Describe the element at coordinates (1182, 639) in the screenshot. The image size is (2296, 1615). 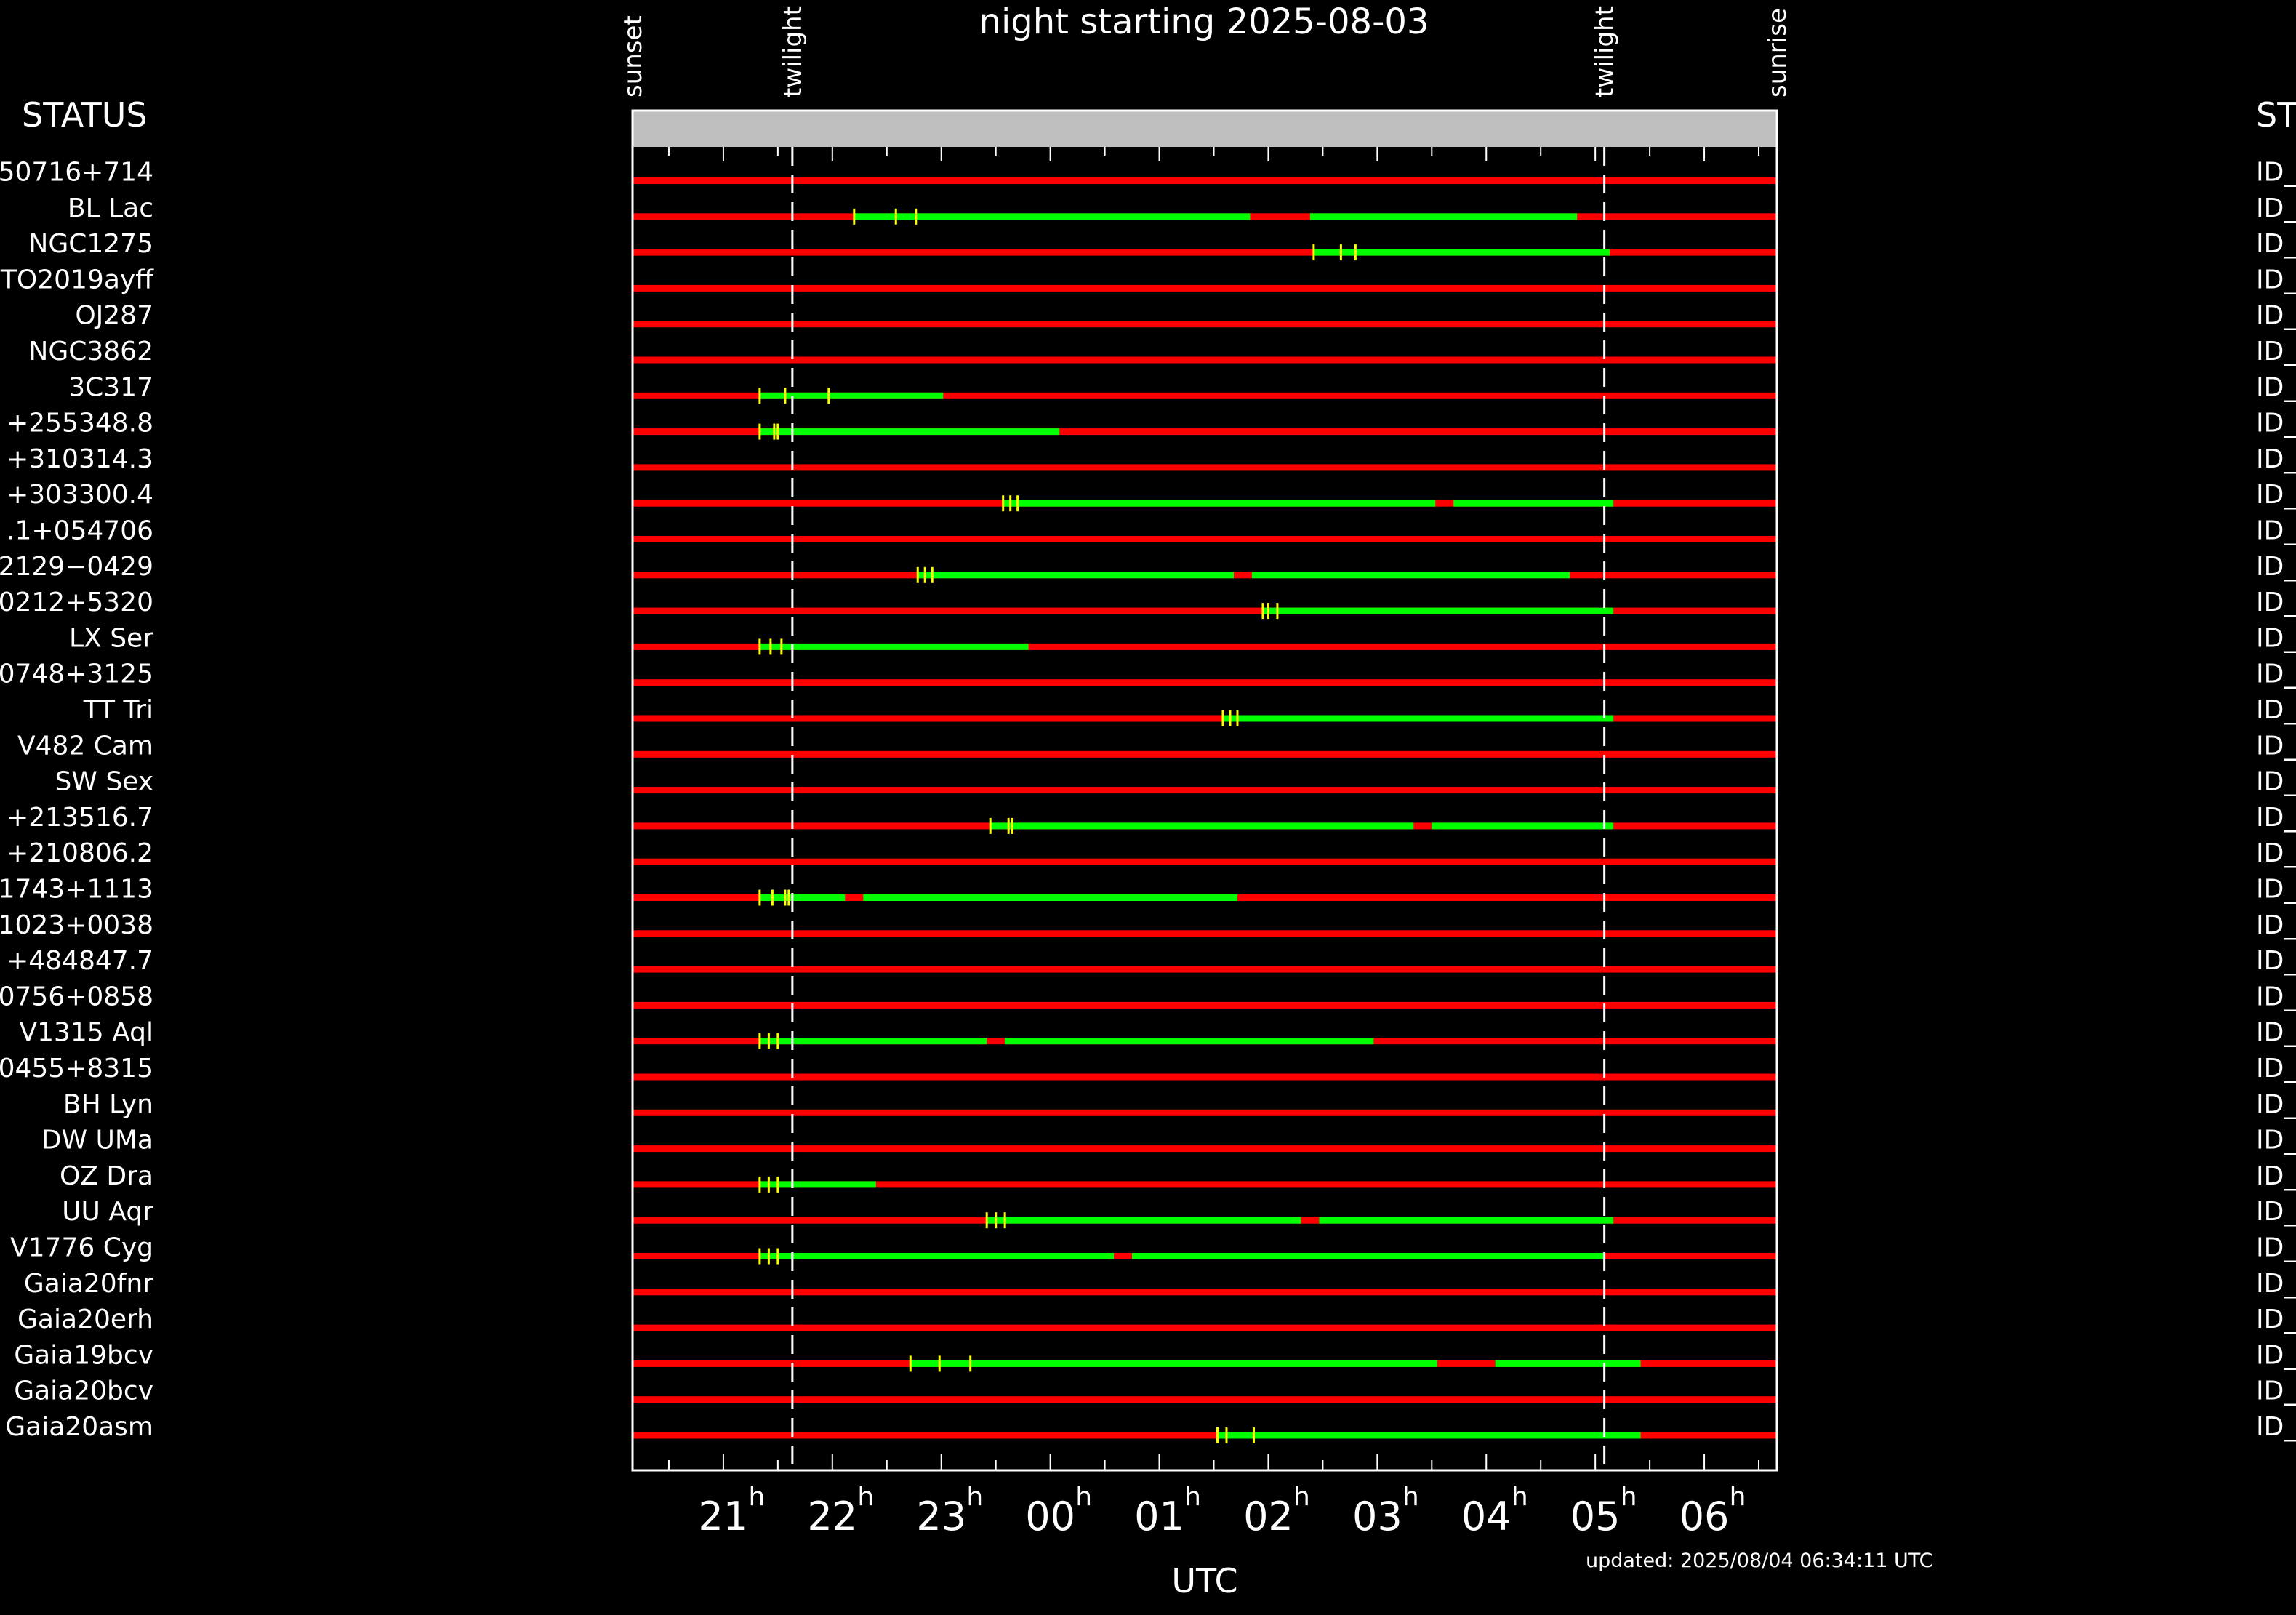
I see `target-row: LX Ser ID_` at that location.